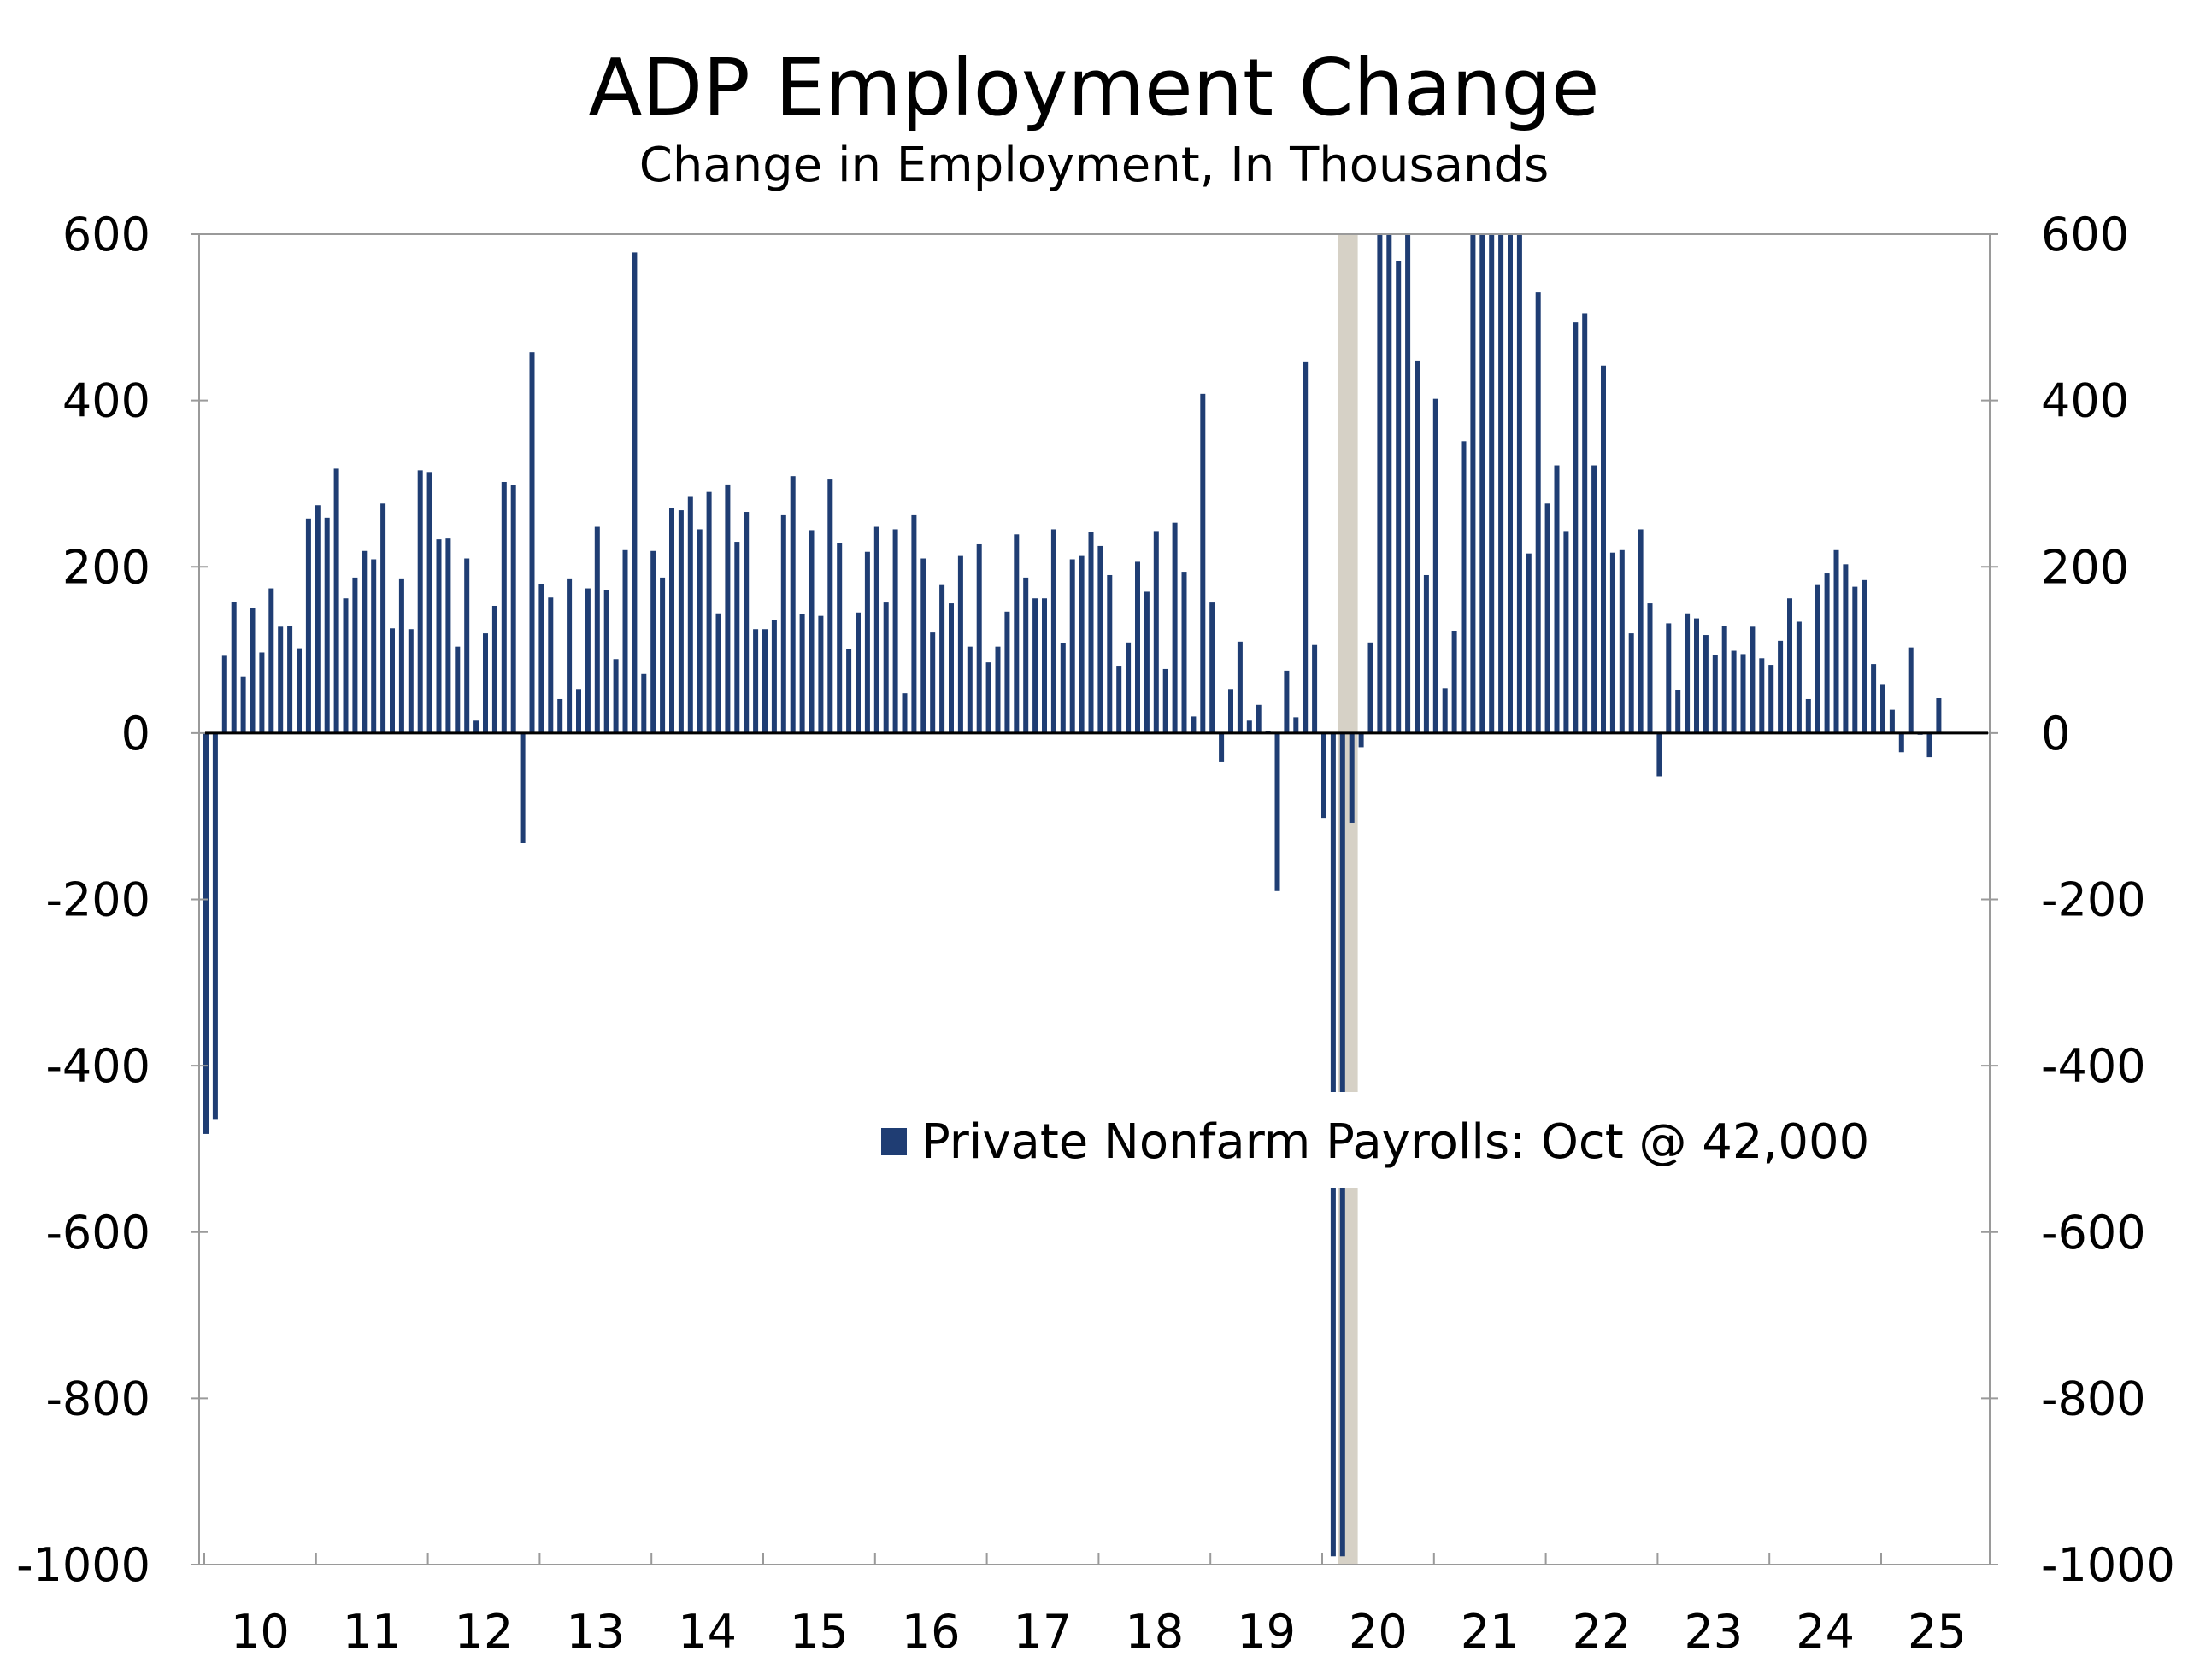  I want to click on x-tick-label: 23, so click(1714, 1632).